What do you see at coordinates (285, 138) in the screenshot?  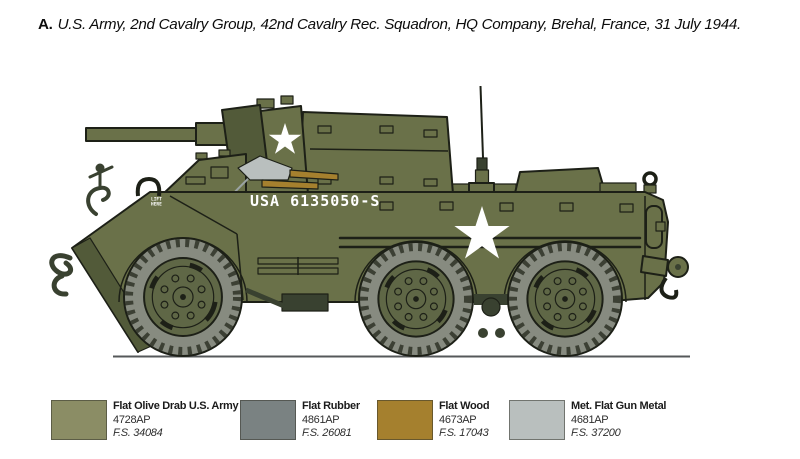 I see `turret-star-marking` at bounding box center [285, 138].